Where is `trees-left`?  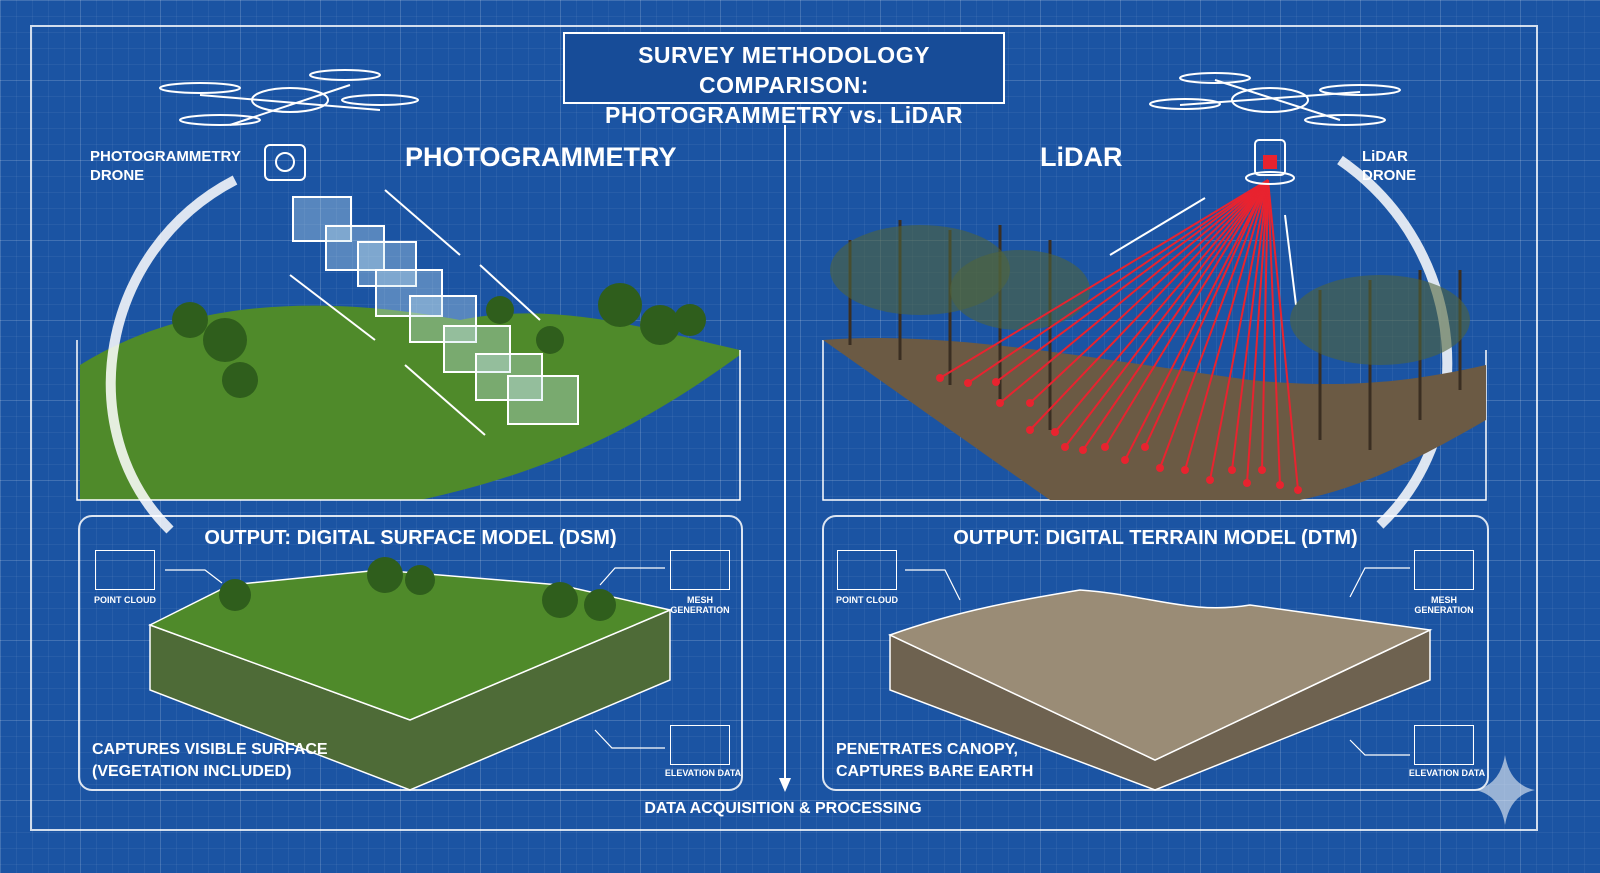
trees-left is located at coordinates (439, 340).